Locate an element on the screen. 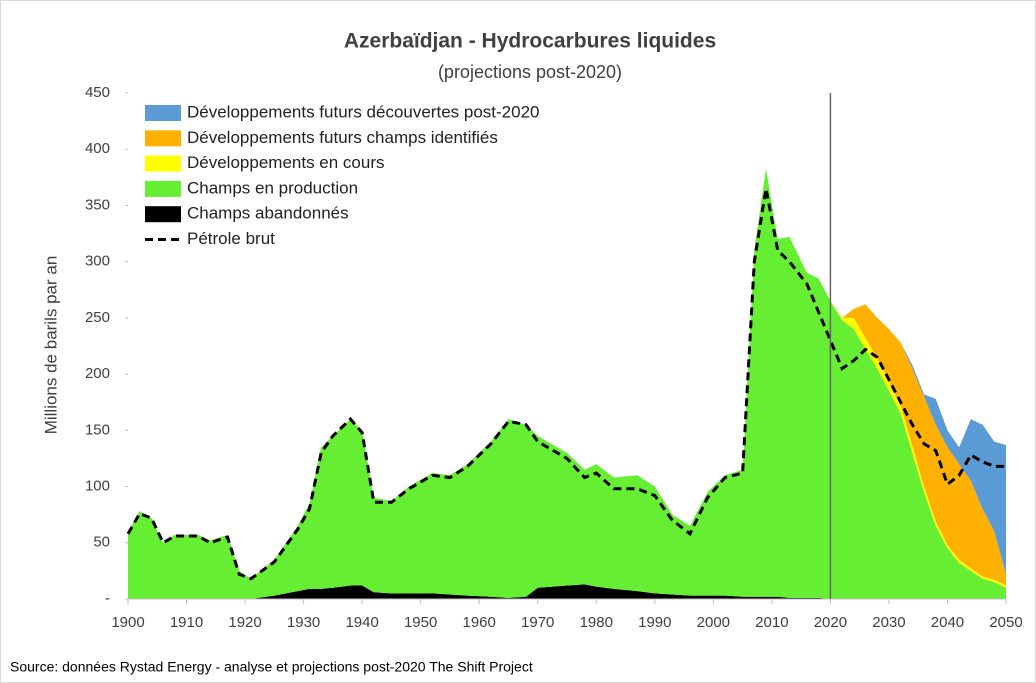  y-tick-label: 50 is located at coordinates (101, 542).